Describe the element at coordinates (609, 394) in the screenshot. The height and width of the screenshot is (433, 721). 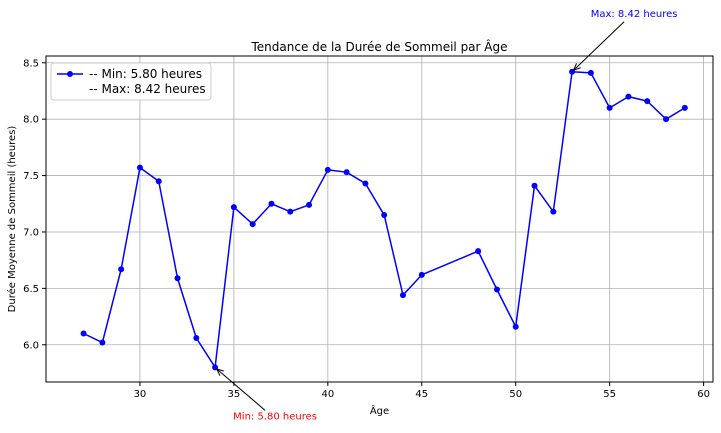
I see `x-tick-label: 55` at that location.